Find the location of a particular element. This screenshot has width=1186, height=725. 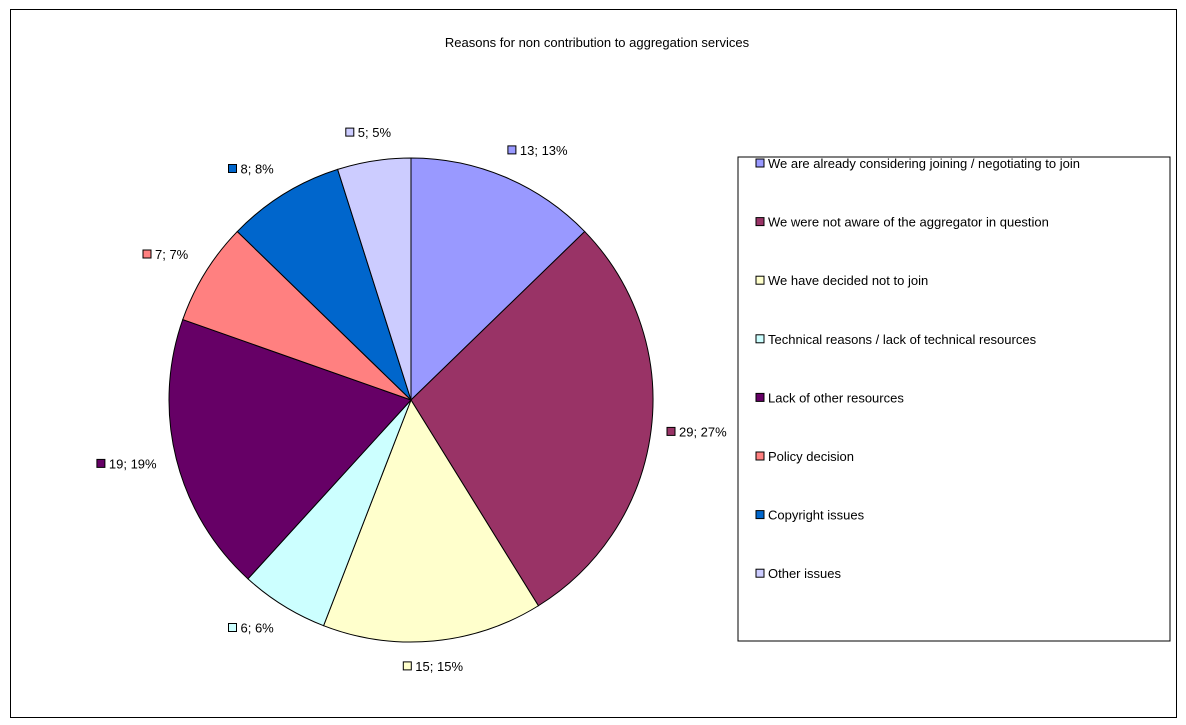

data-label-text: 29; 27% is located at coordinates (703, 431).